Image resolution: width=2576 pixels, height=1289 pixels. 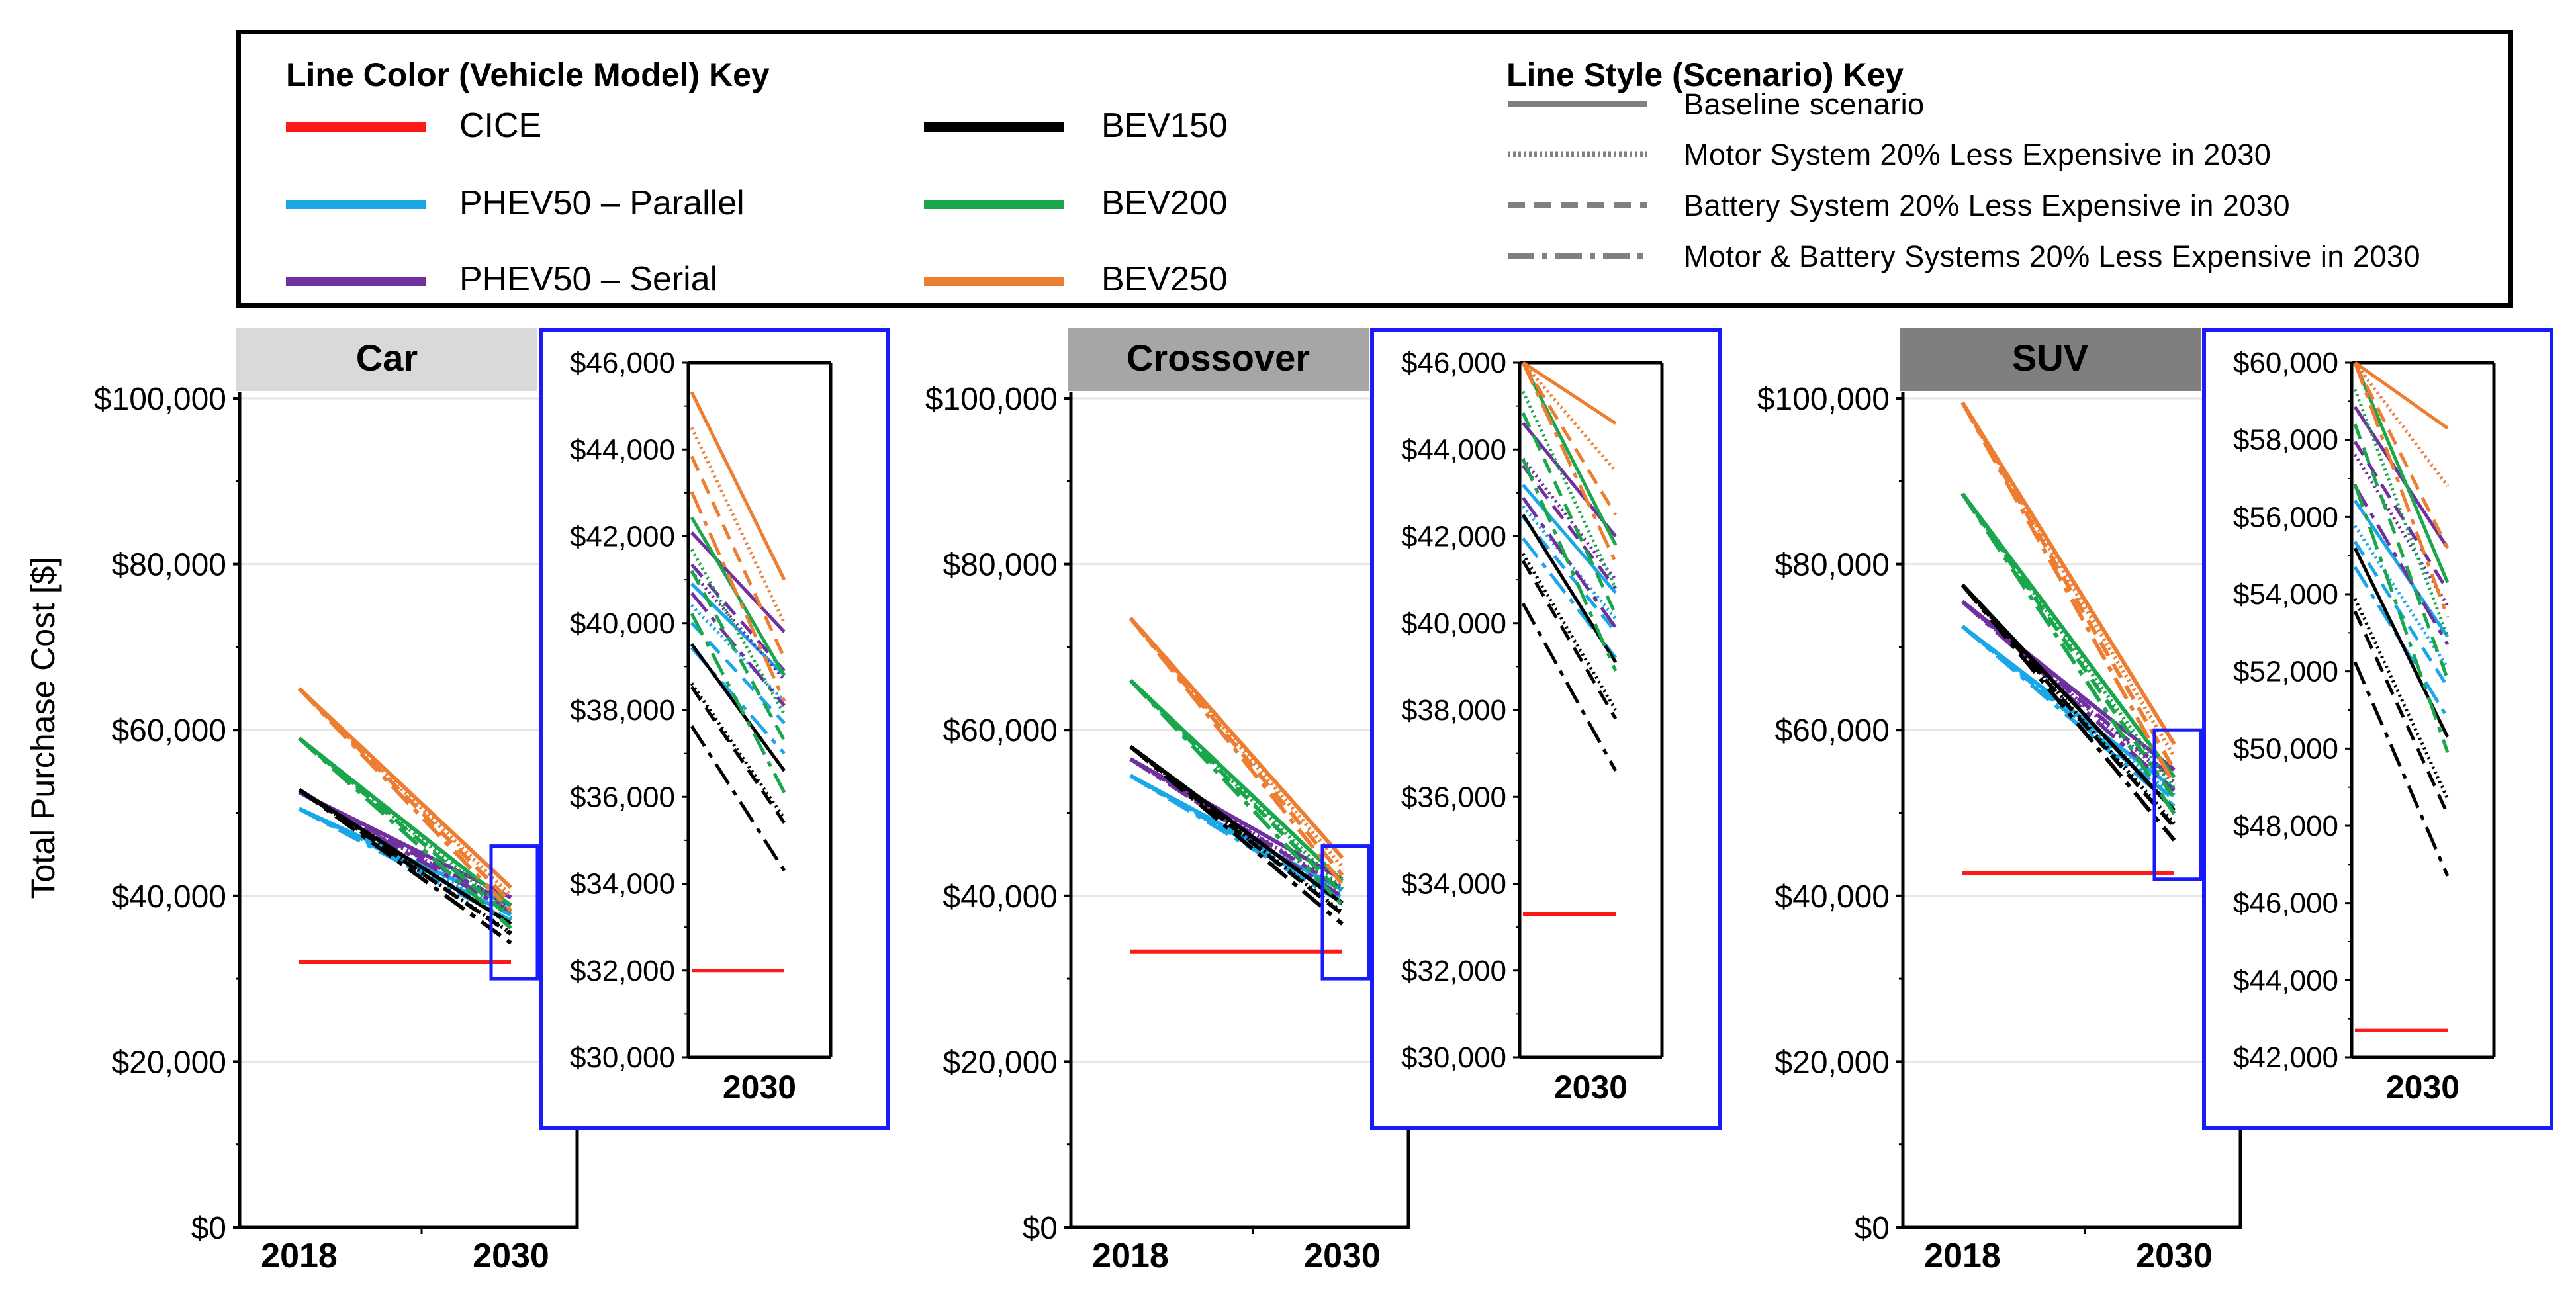 I want to click on panel-title-crossover: Crossover, so click(x=1218, y=357).